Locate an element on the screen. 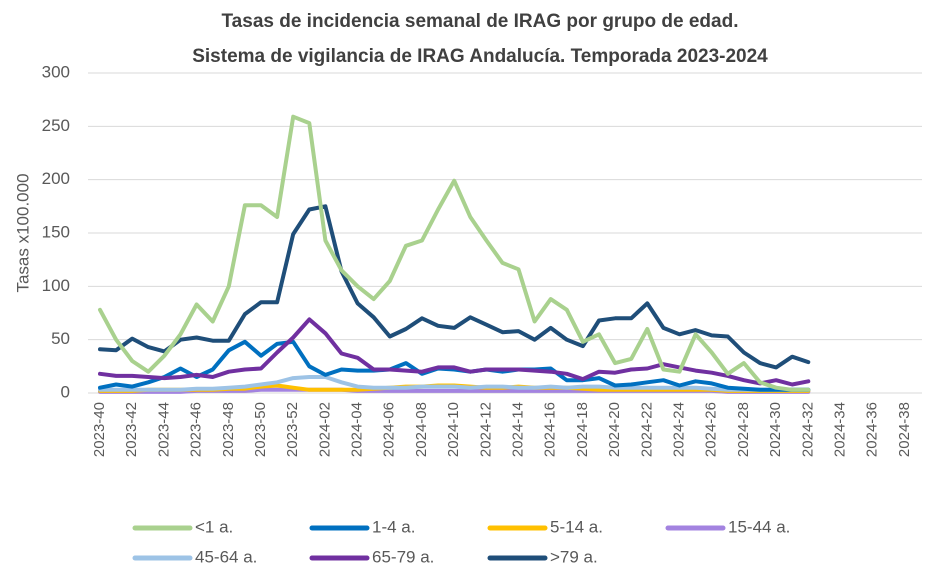 This screenshot has width=925, height=569. x-tick-label: 2024-20 is located at coordinates (614, 429).